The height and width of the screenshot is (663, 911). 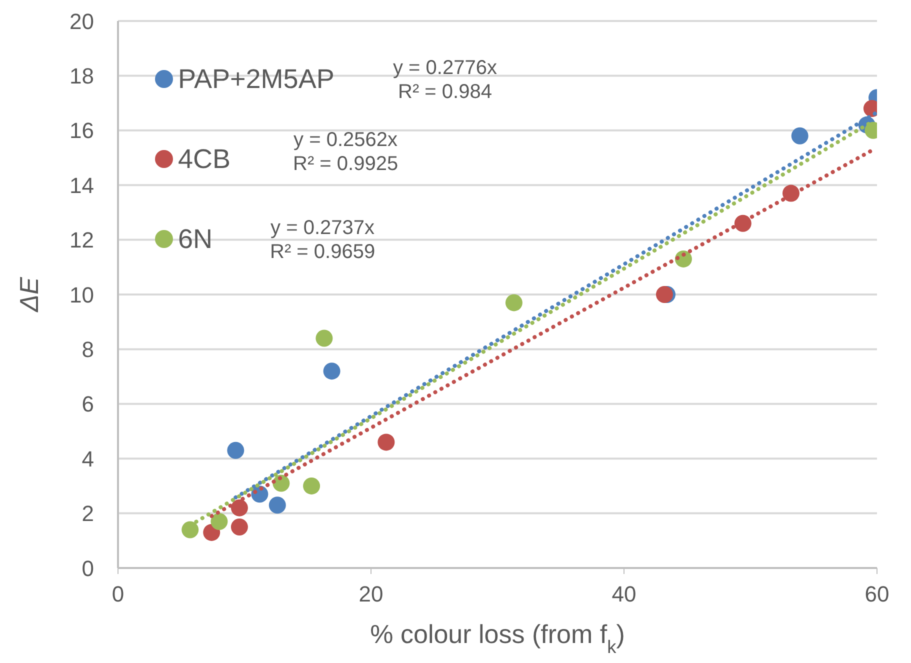 What do you see at coordinates (29, 294) in the screenshot?
I see `y-axis-title: ΔE` at bounding box center [29, 294].